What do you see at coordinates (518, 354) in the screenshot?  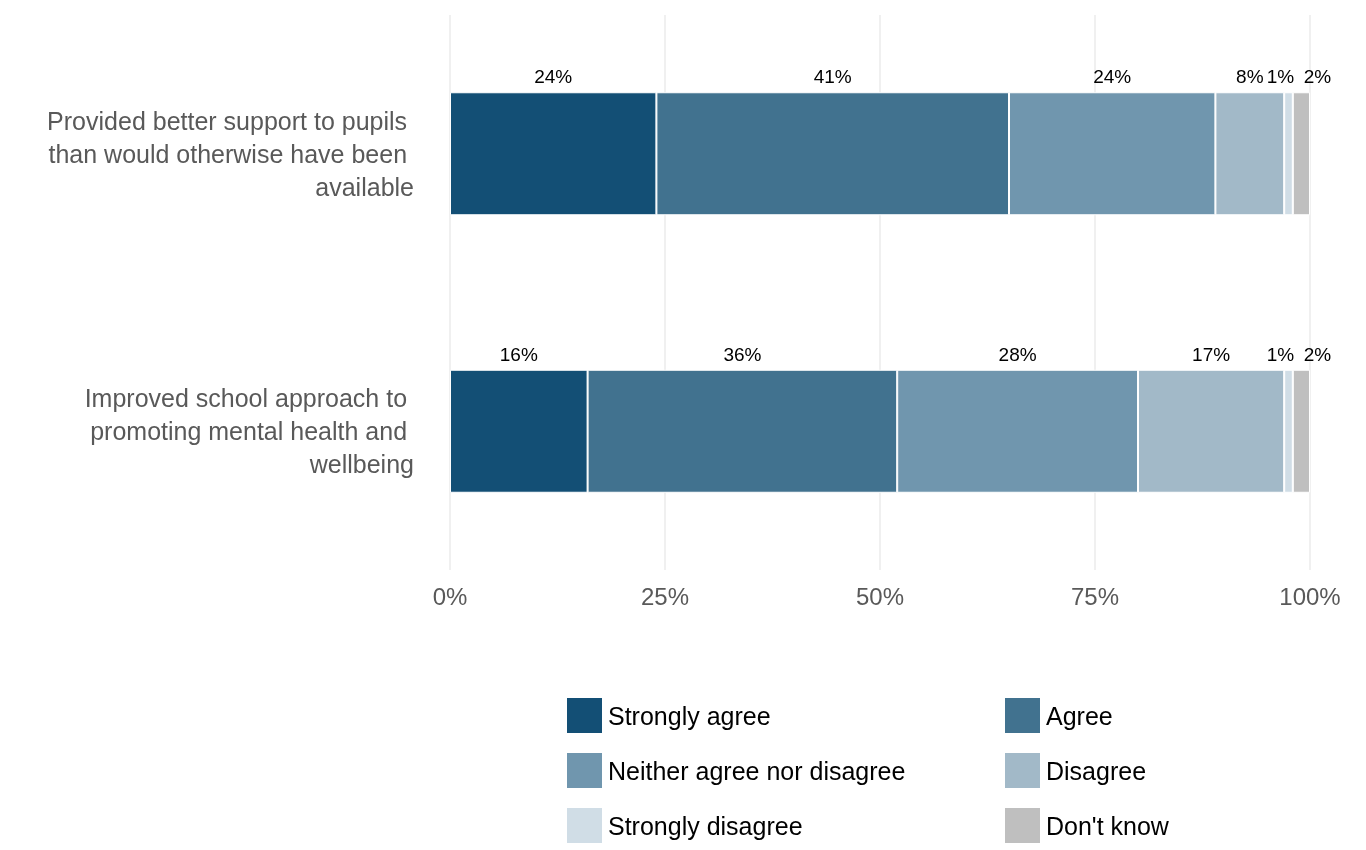 I see `data-label: 16%` at bounding box center [518, 354].